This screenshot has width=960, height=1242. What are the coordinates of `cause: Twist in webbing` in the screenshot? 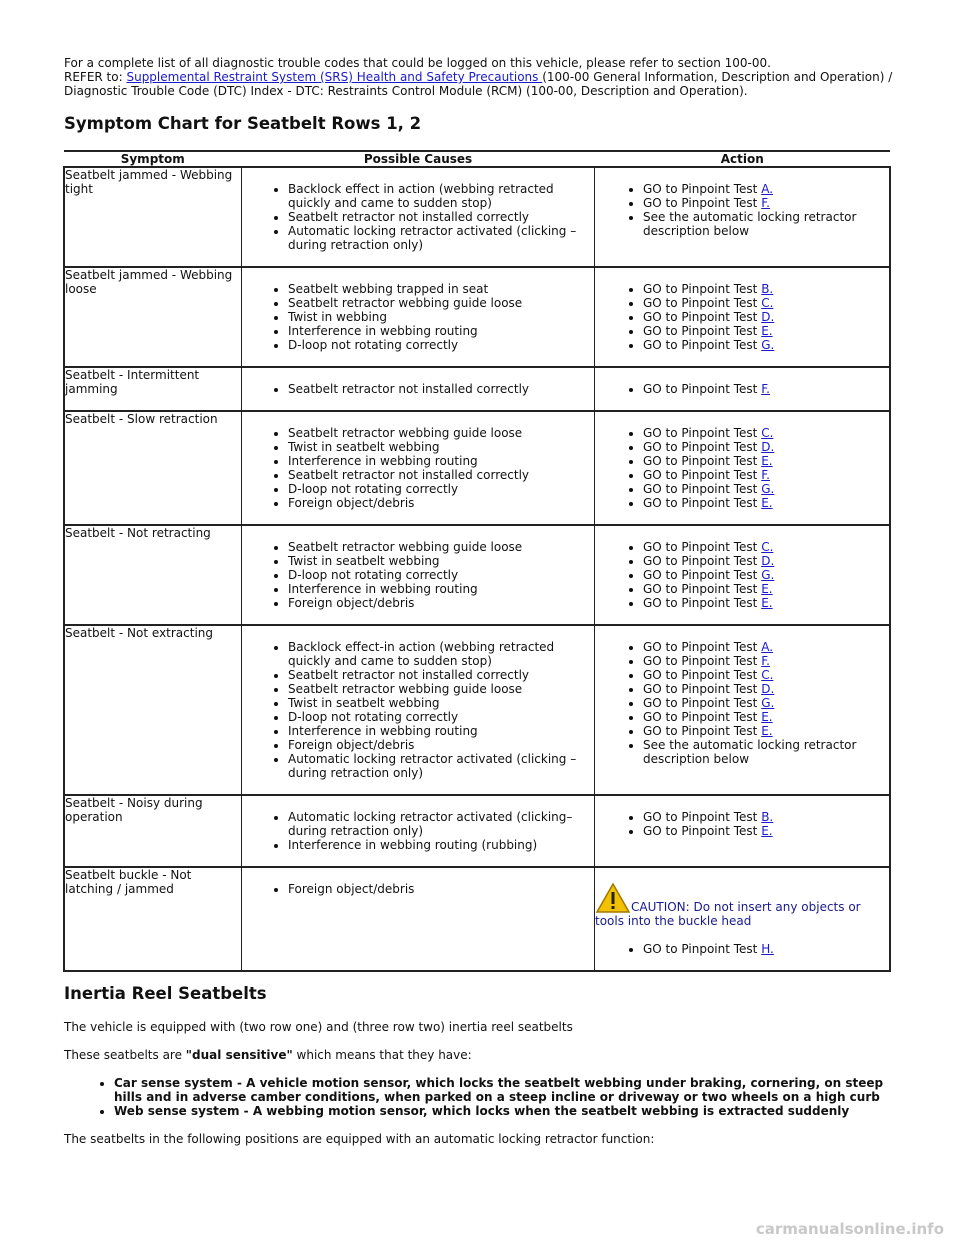 It's located at (441, 317).